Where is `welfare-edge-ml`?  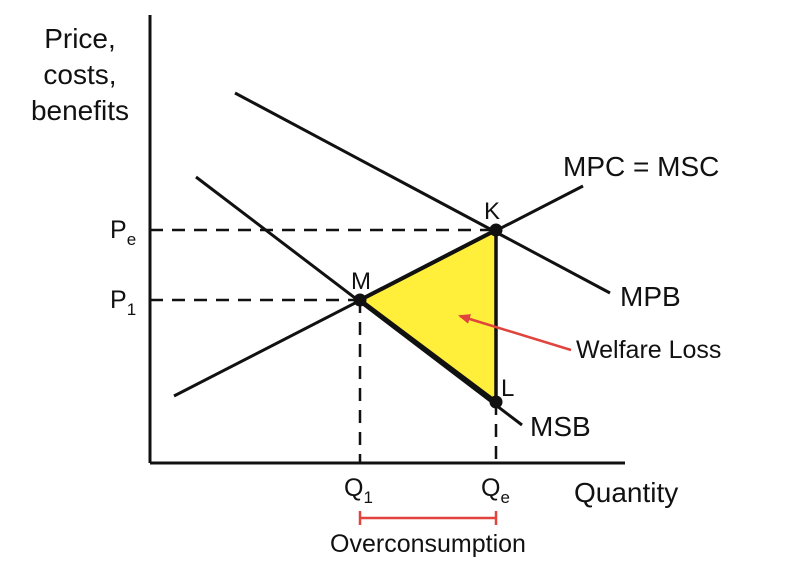
welfare-edge-ml is located at coordinates (428, 351).